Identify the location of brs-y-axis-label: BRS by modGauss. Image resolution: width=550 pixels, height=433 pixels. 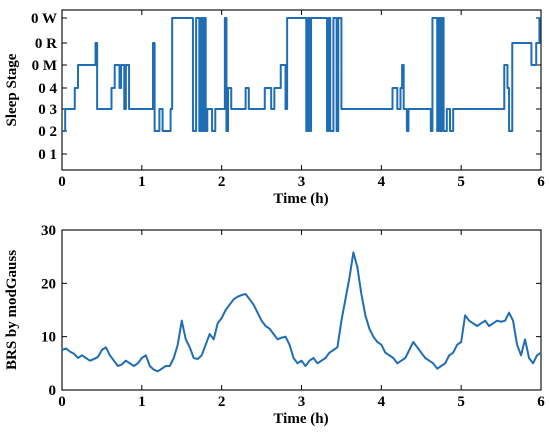
(12, 310).